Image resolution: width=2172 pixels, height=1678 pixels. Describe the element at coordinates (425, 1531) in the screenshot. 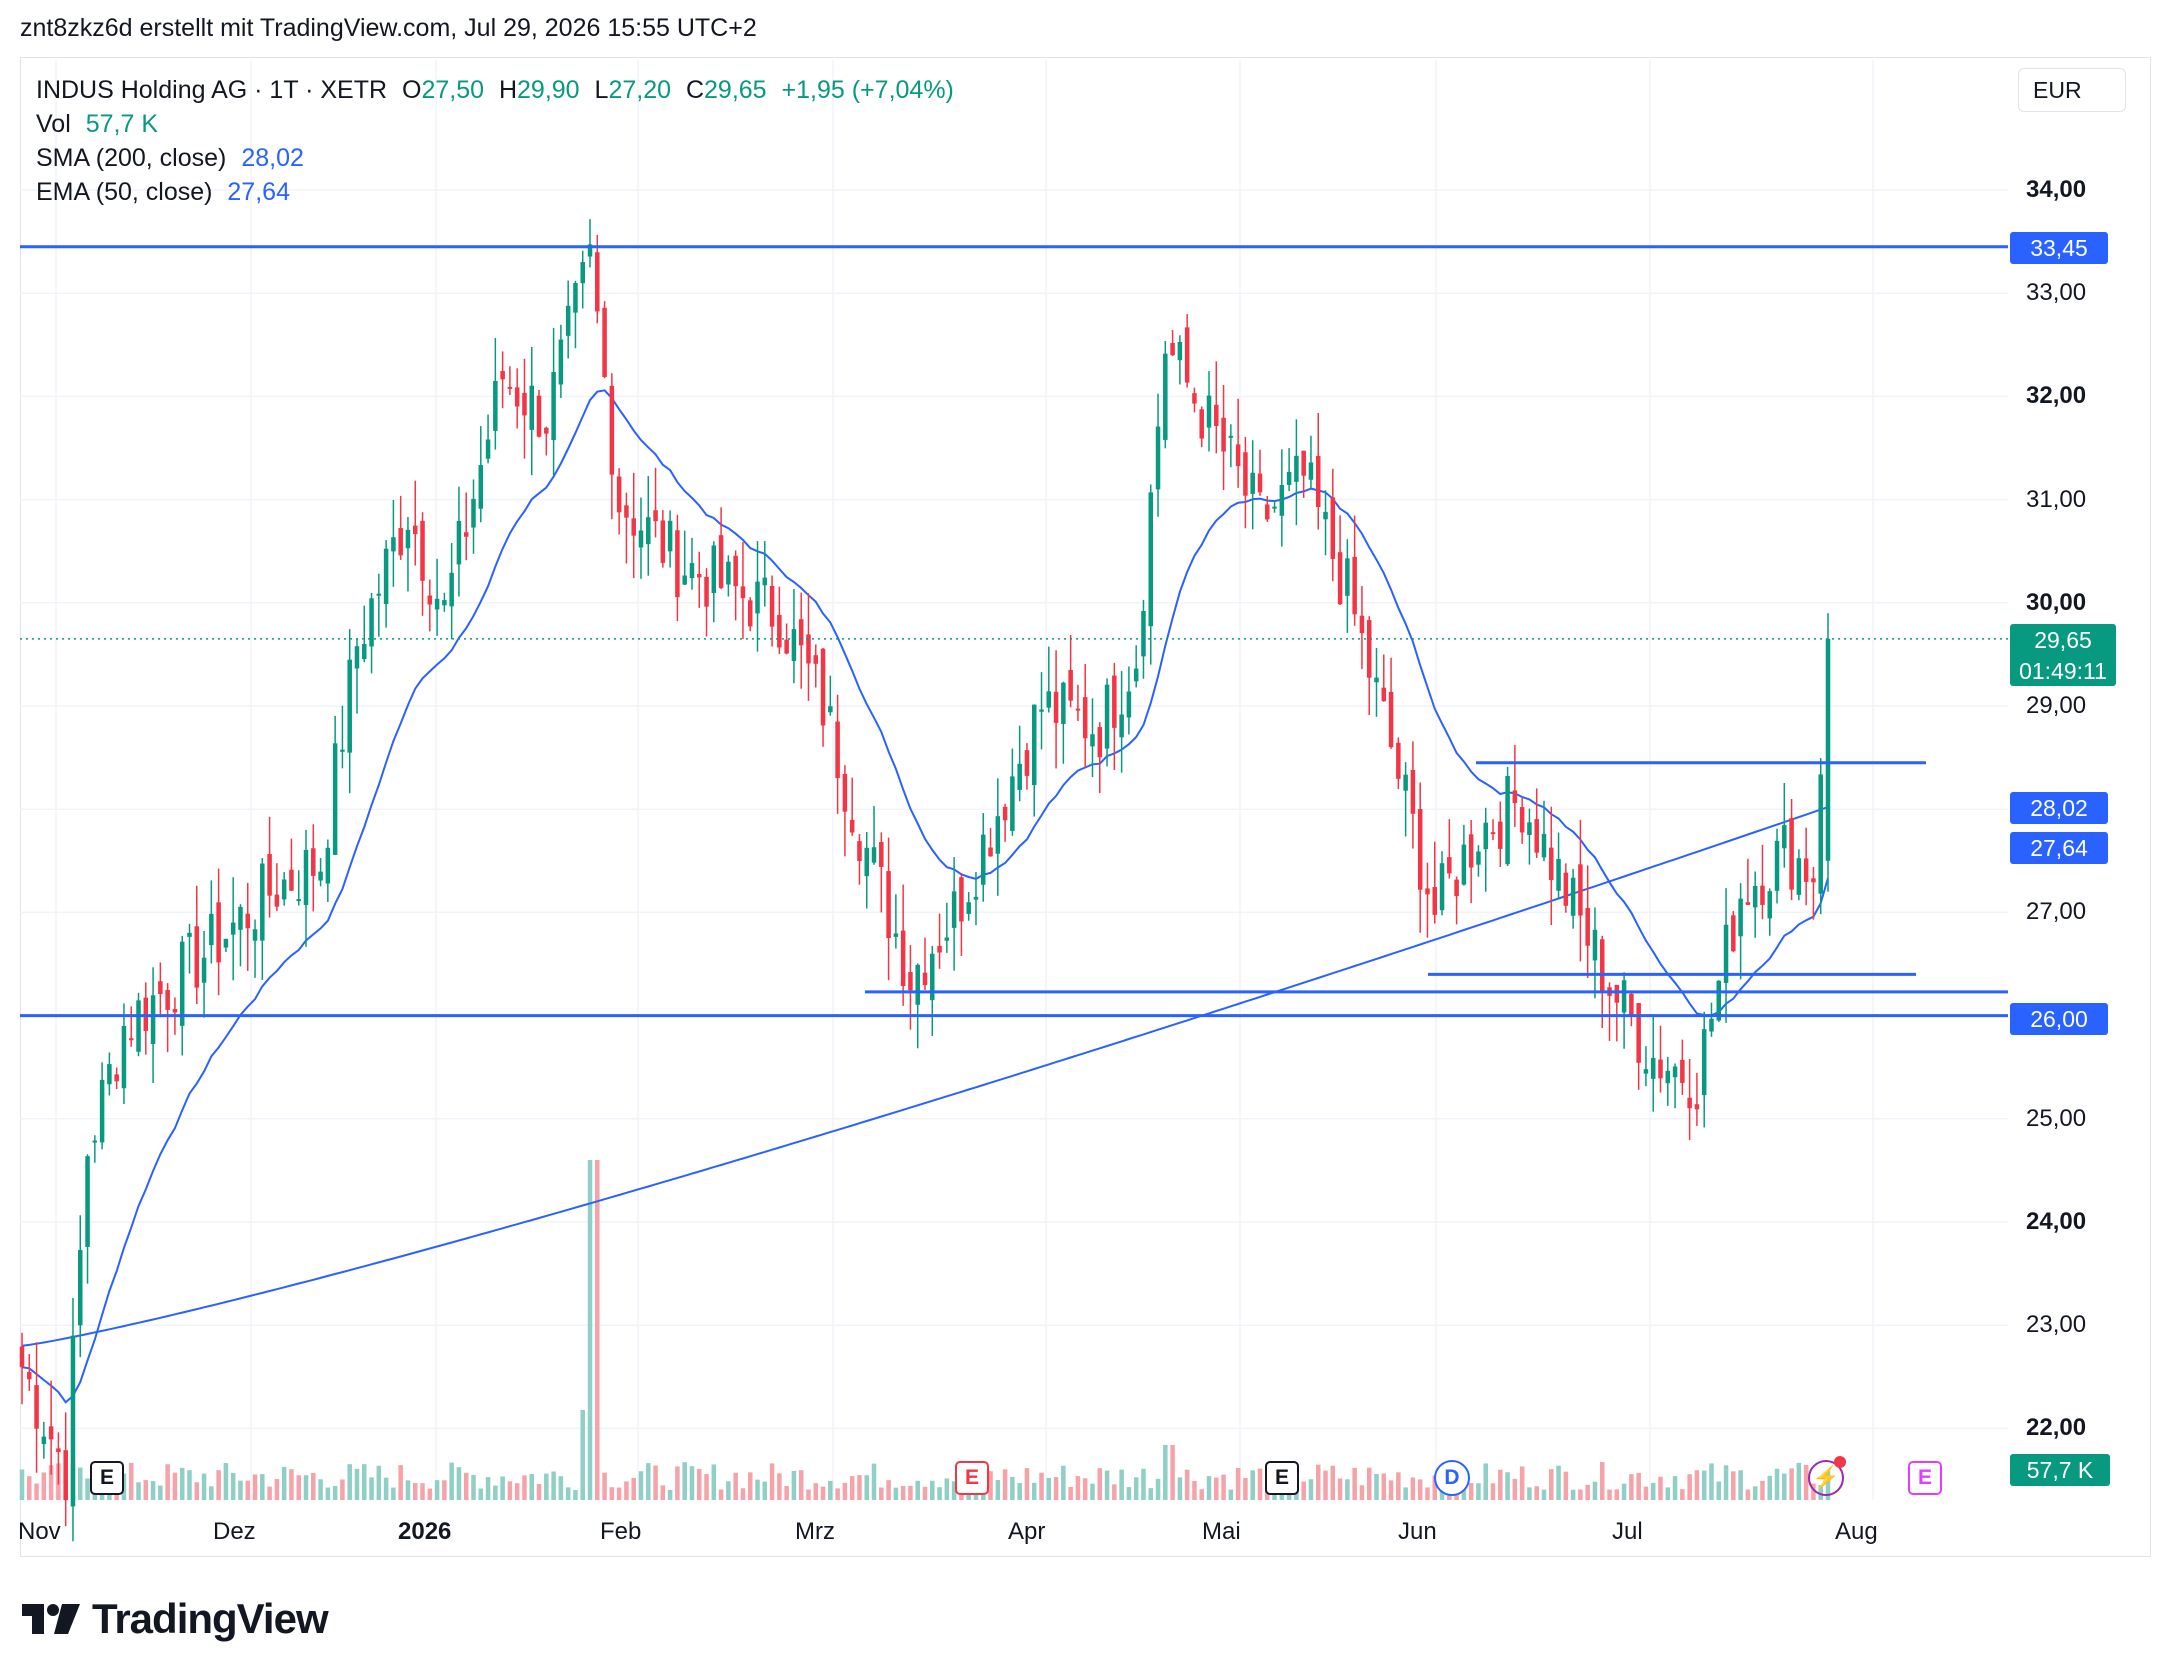

I see `time-tick-label: 2026` at that location.